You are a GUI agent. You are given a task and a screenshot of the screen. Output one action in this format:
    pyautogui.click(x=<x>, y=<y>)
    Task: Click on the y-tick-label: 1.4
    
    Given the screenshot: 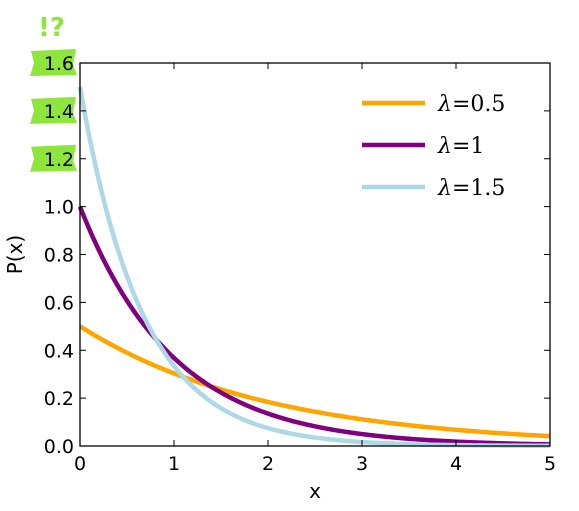 What is the action you would take?
    pyautogui.click(x=59, y=112)
    